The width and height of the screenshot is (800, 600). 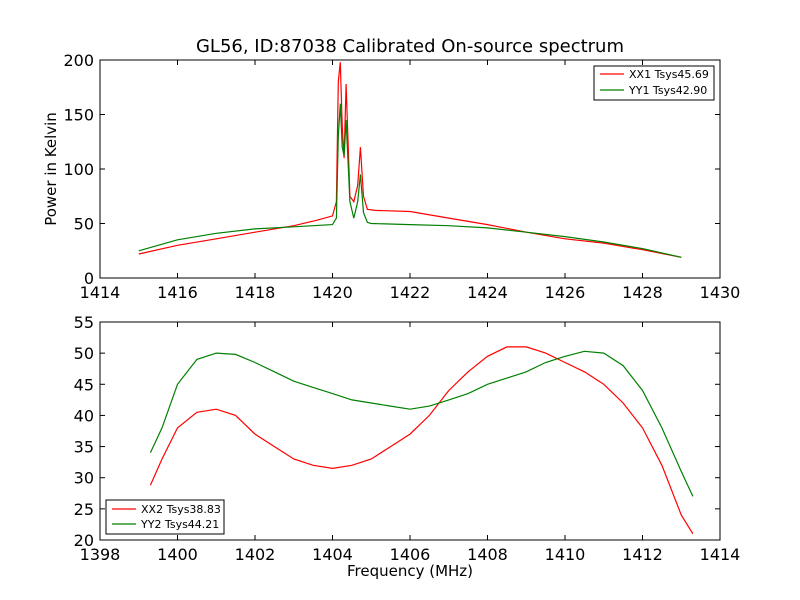 What do you see at coordinates (332, 292) in the screenshot?
I see `x-tick-label: 1420` at bounding box center [332, 292].